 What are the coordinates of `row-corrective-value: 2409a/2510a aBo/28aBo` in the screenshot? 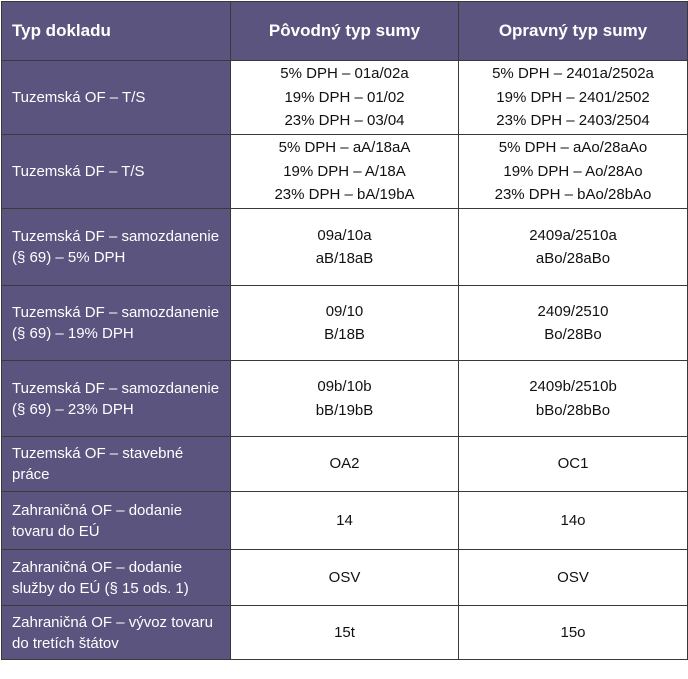 It's located at (573, 247).